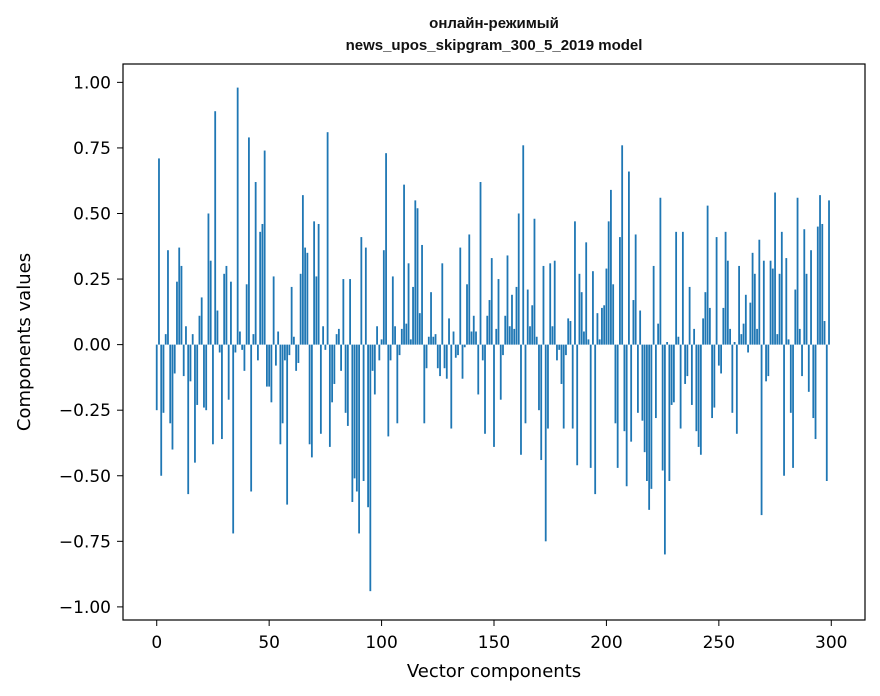 The height and width of the screenshot is (696, 880). I want to click on y-tick-label-6: 0.50, so click(92, 214).